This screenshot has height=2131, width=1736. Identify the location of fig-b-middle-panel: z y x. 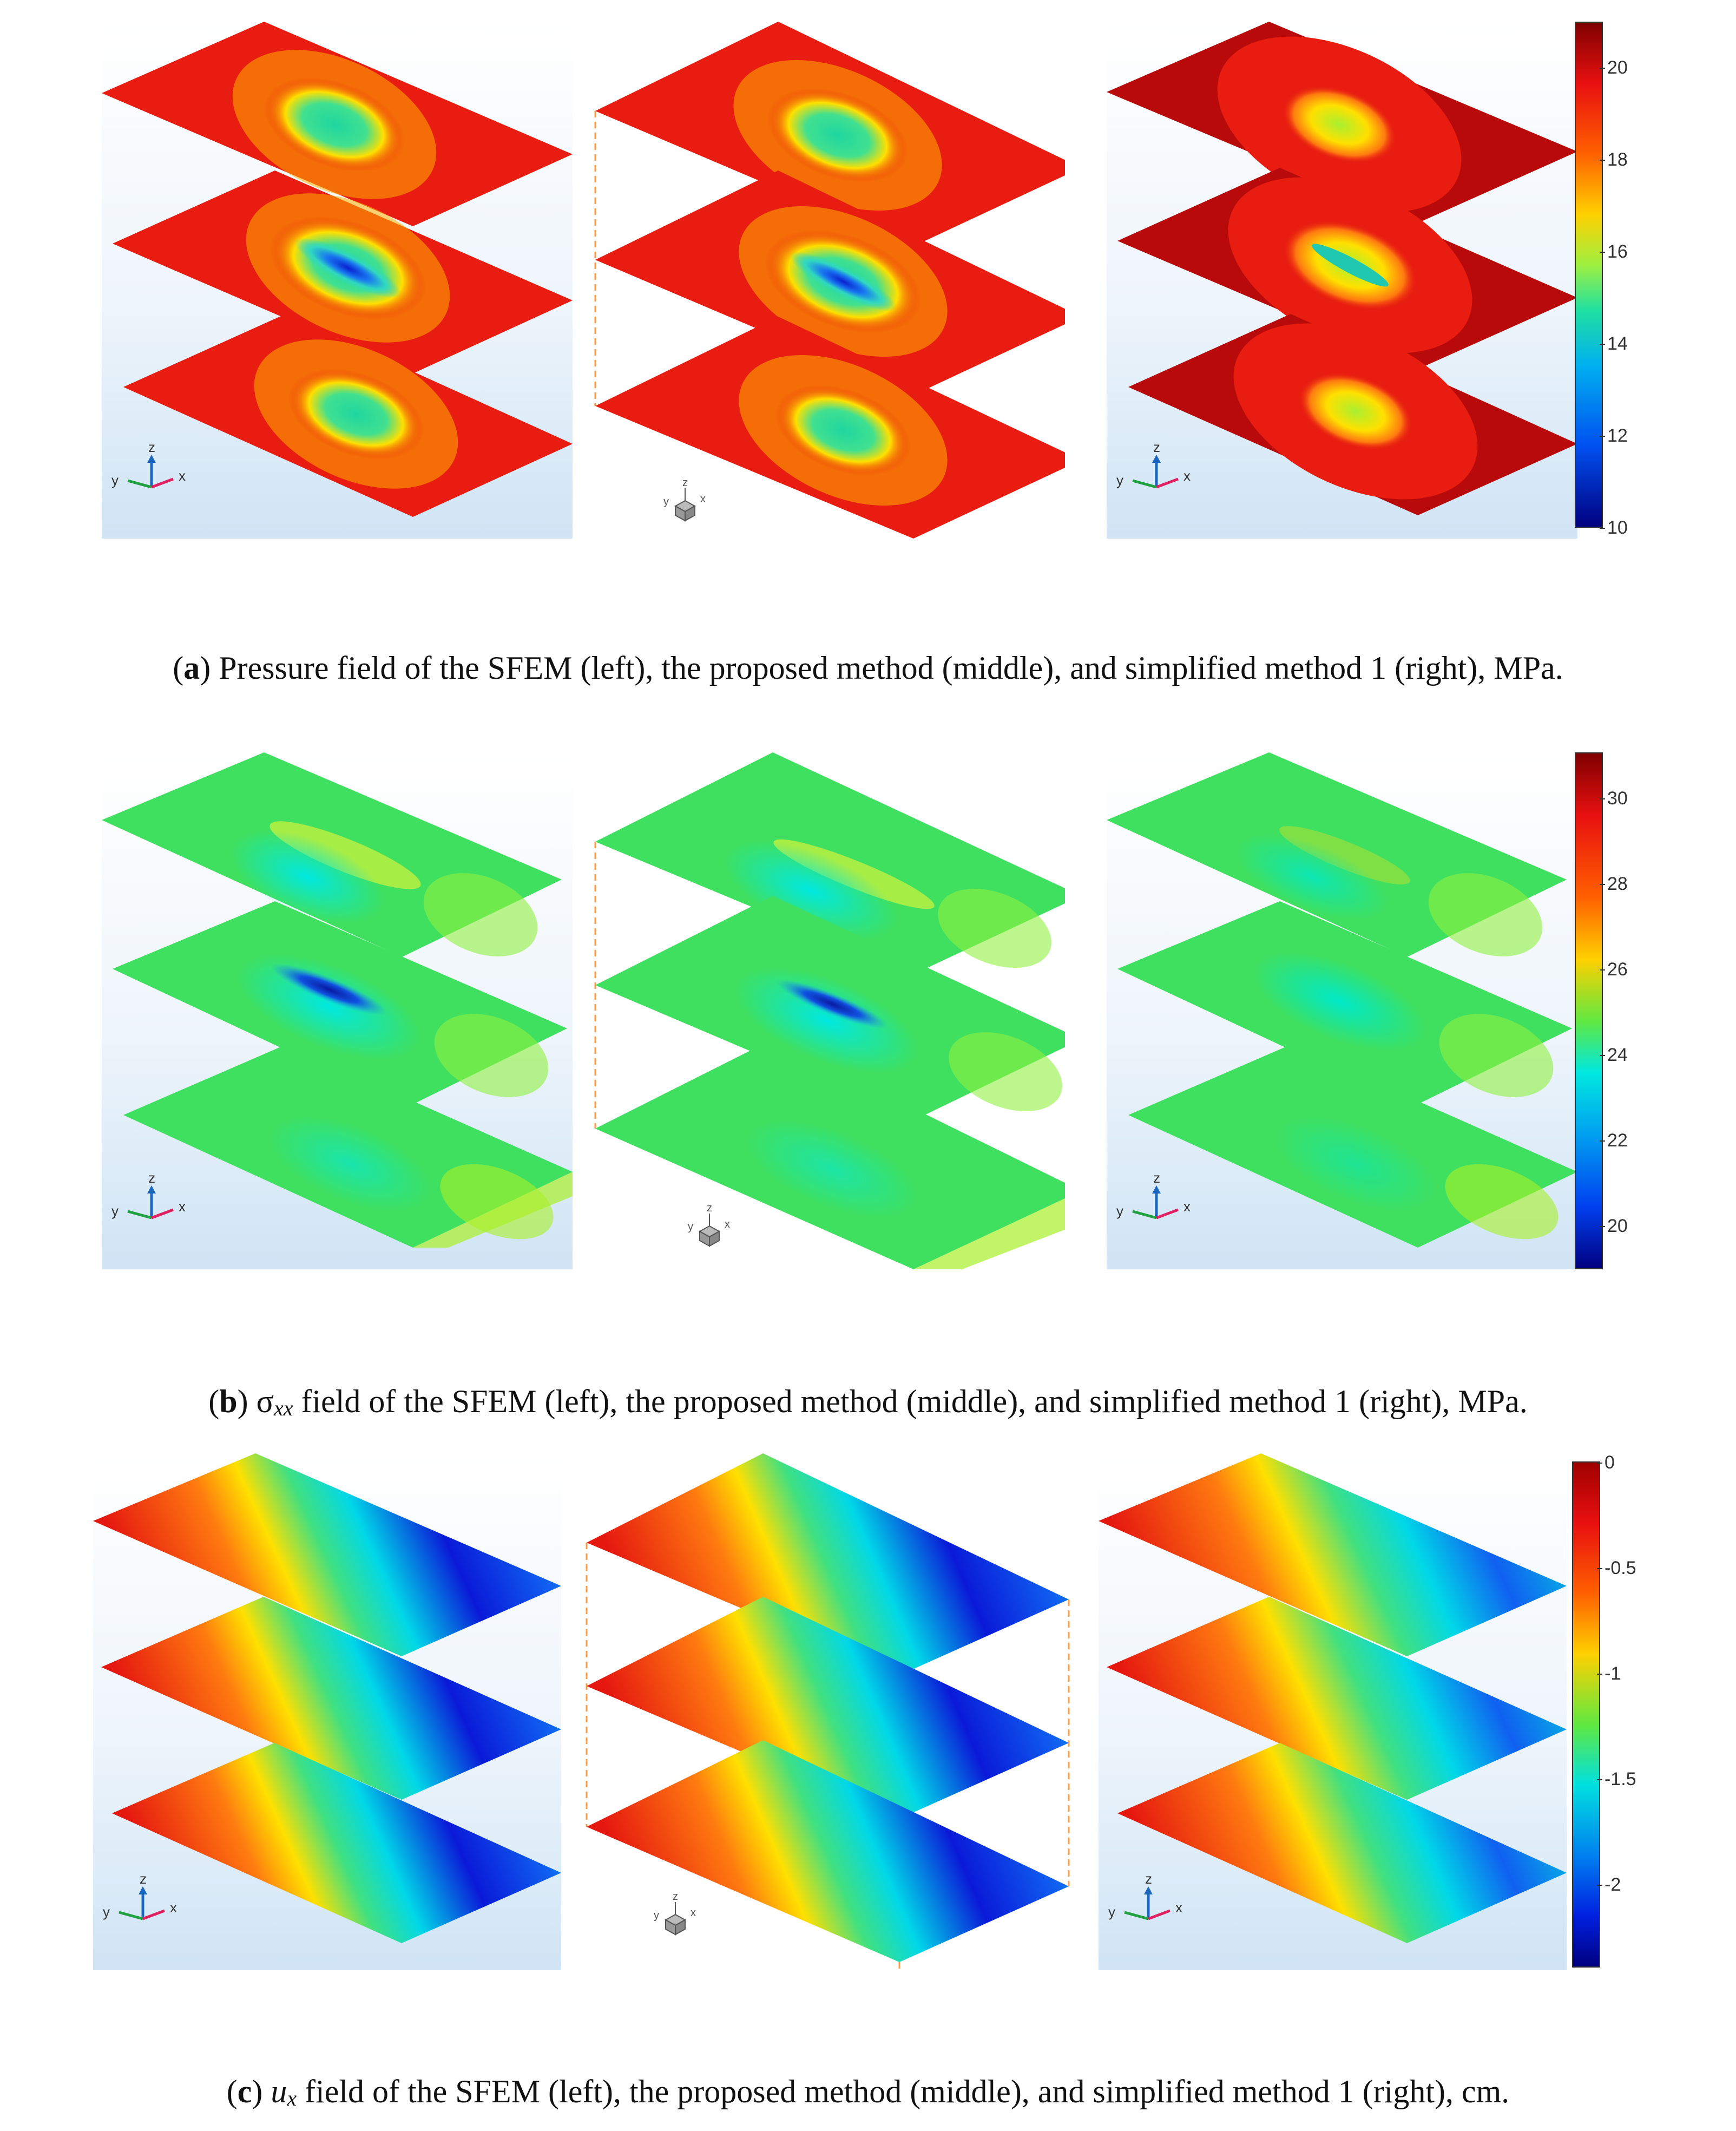
(830, 1010).